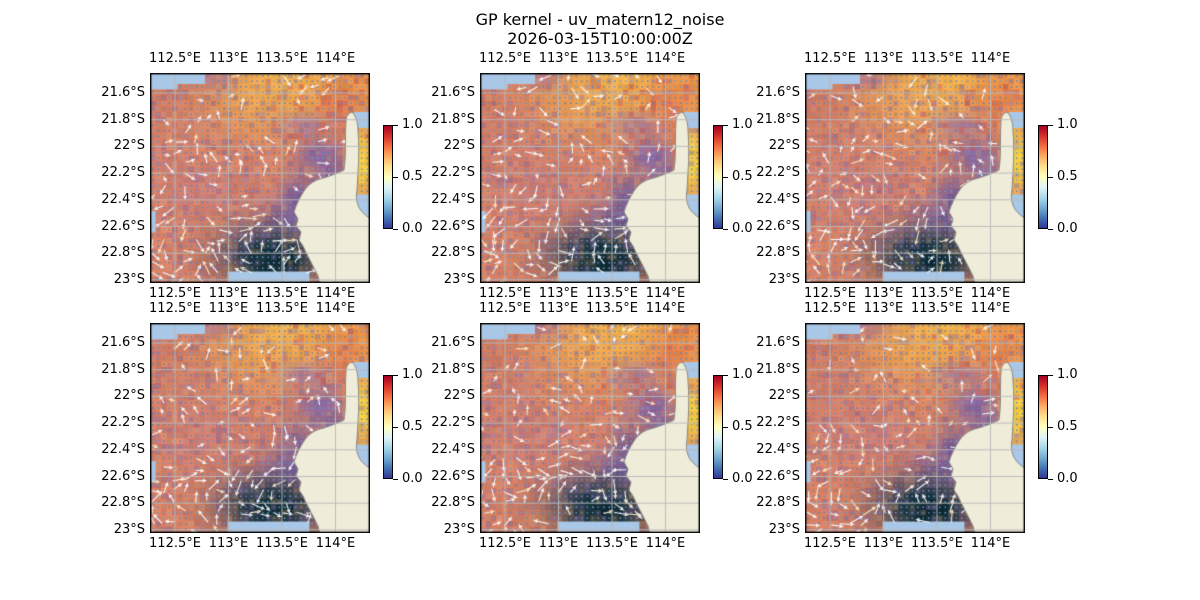 This screenshot has width=1200, height=600. Describe the element at coordinates (600, 19) in the screenshot. I see `figure-title: GP kernel - uv_matern12_noise` at that location.